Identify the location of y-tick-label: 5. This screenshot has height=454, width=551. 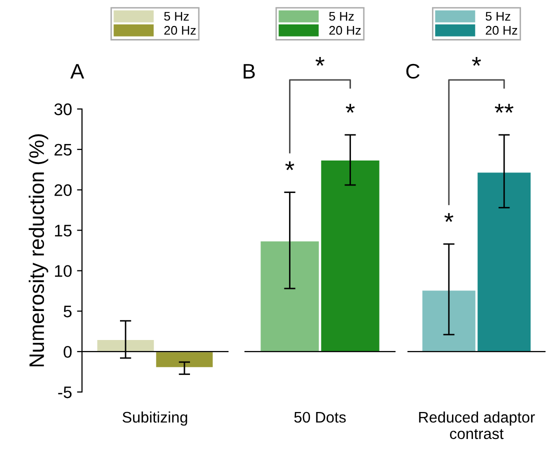
(68, 312).